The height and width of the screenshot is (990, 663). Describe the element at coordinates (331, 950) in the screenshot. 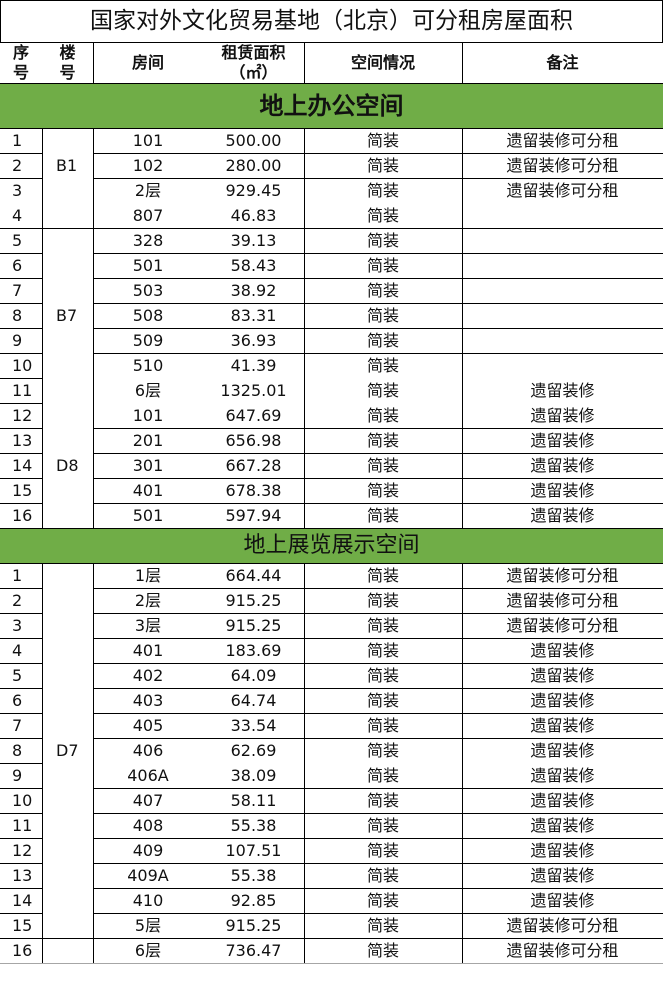

I see `table-row: 16 6层 736.47 简装 遗留装修可分租` at that location.